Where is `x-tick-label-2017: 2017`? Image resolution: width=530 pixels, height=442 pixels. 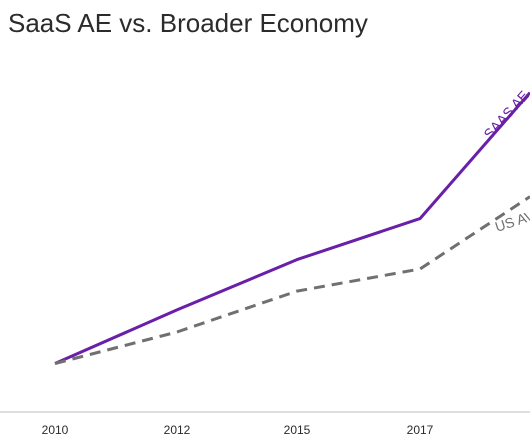
x-tick-label-2017: 2017 is located at coordinates (420, 430).